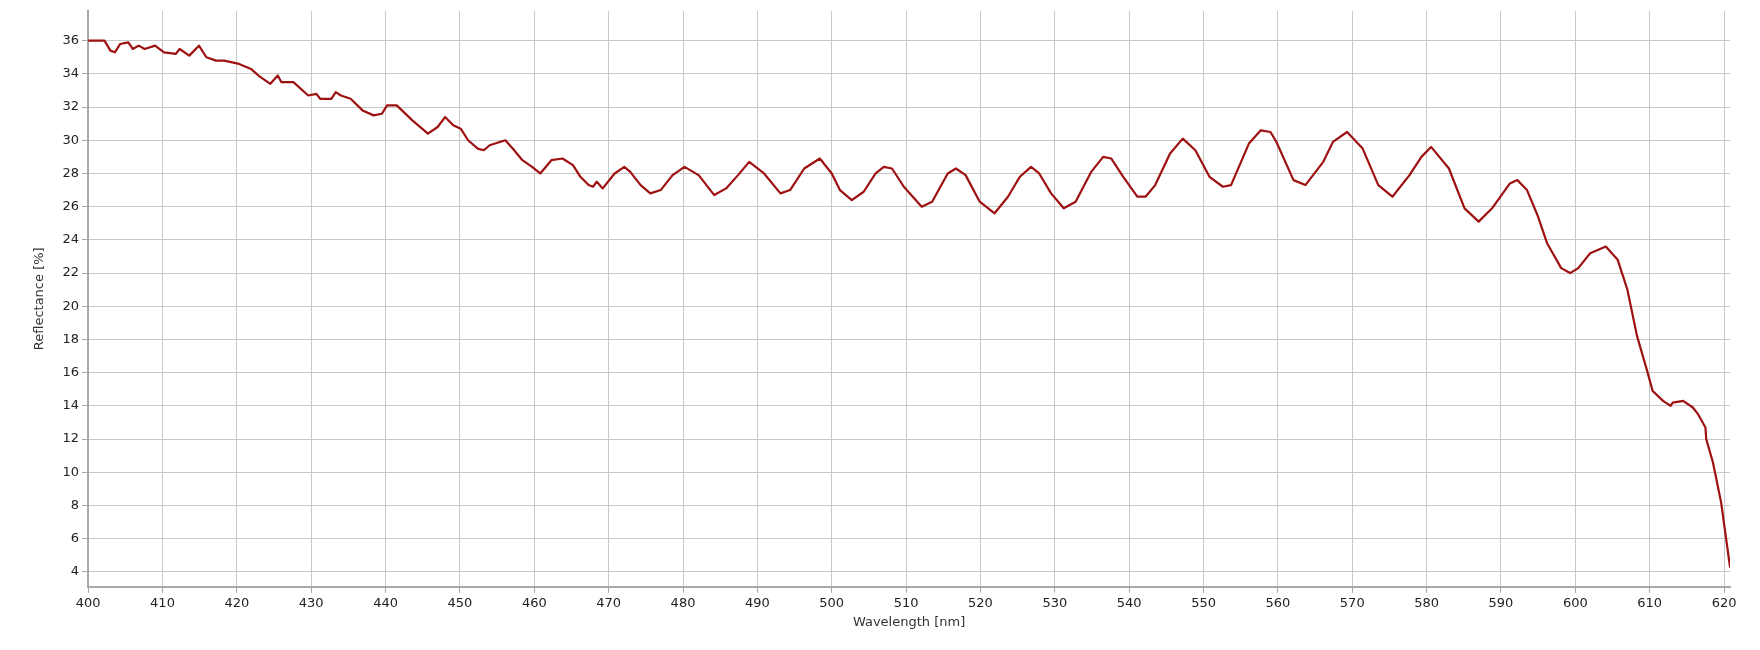 The width and height of the screenshot is (1760, 650). I want to click on y-tick-label: 30, so click(71, 139).